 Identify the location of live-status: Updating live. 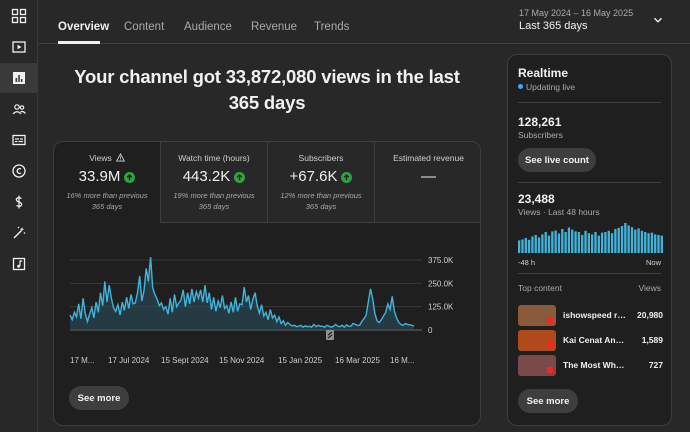
(551, 87).